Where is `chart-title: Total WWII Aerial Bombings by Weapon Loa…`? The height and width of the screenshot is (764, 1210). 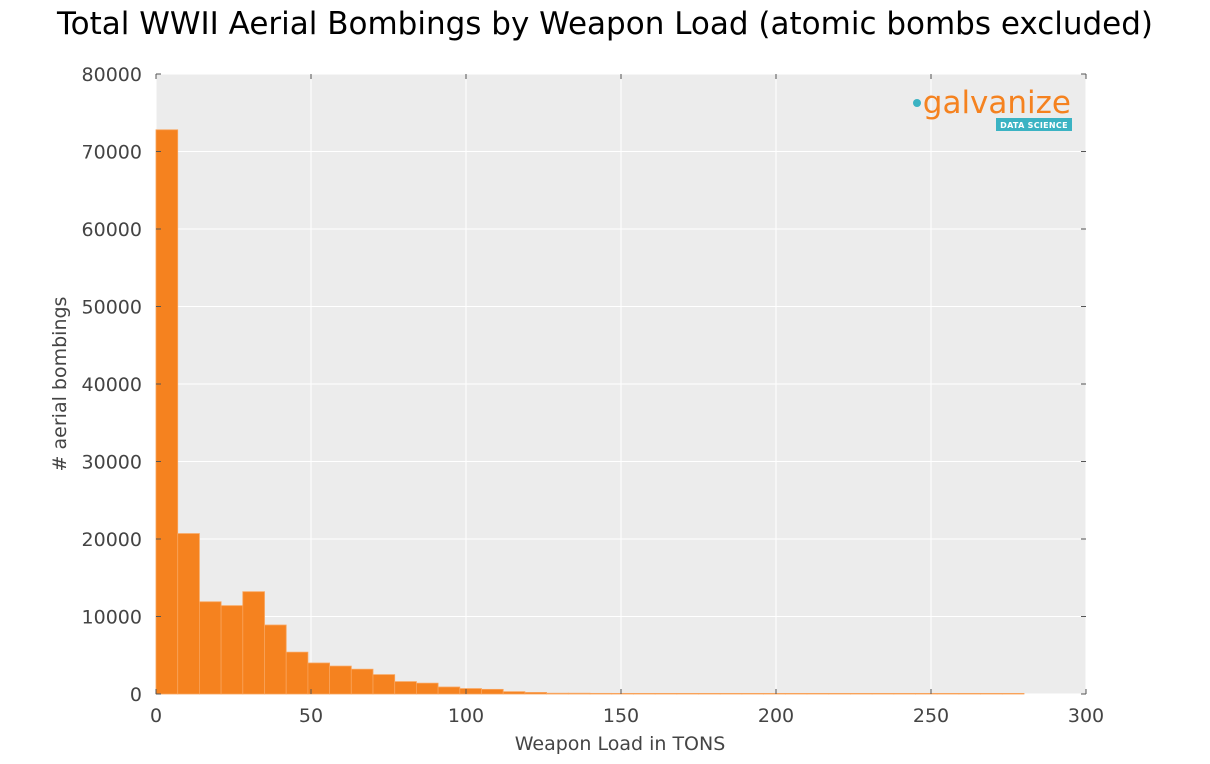
chart-title: Total WWII Aerial Bombings by Weapon Loa… is located at coordinates (605, 24).